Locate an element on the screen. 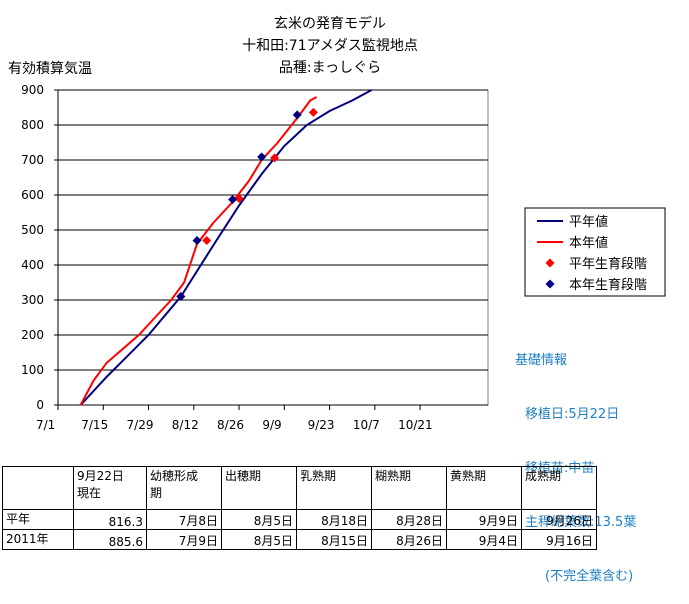 The width and height of the screenshot is (689, 604). y-tick-label: 600 is located at coordinates (32, 195).